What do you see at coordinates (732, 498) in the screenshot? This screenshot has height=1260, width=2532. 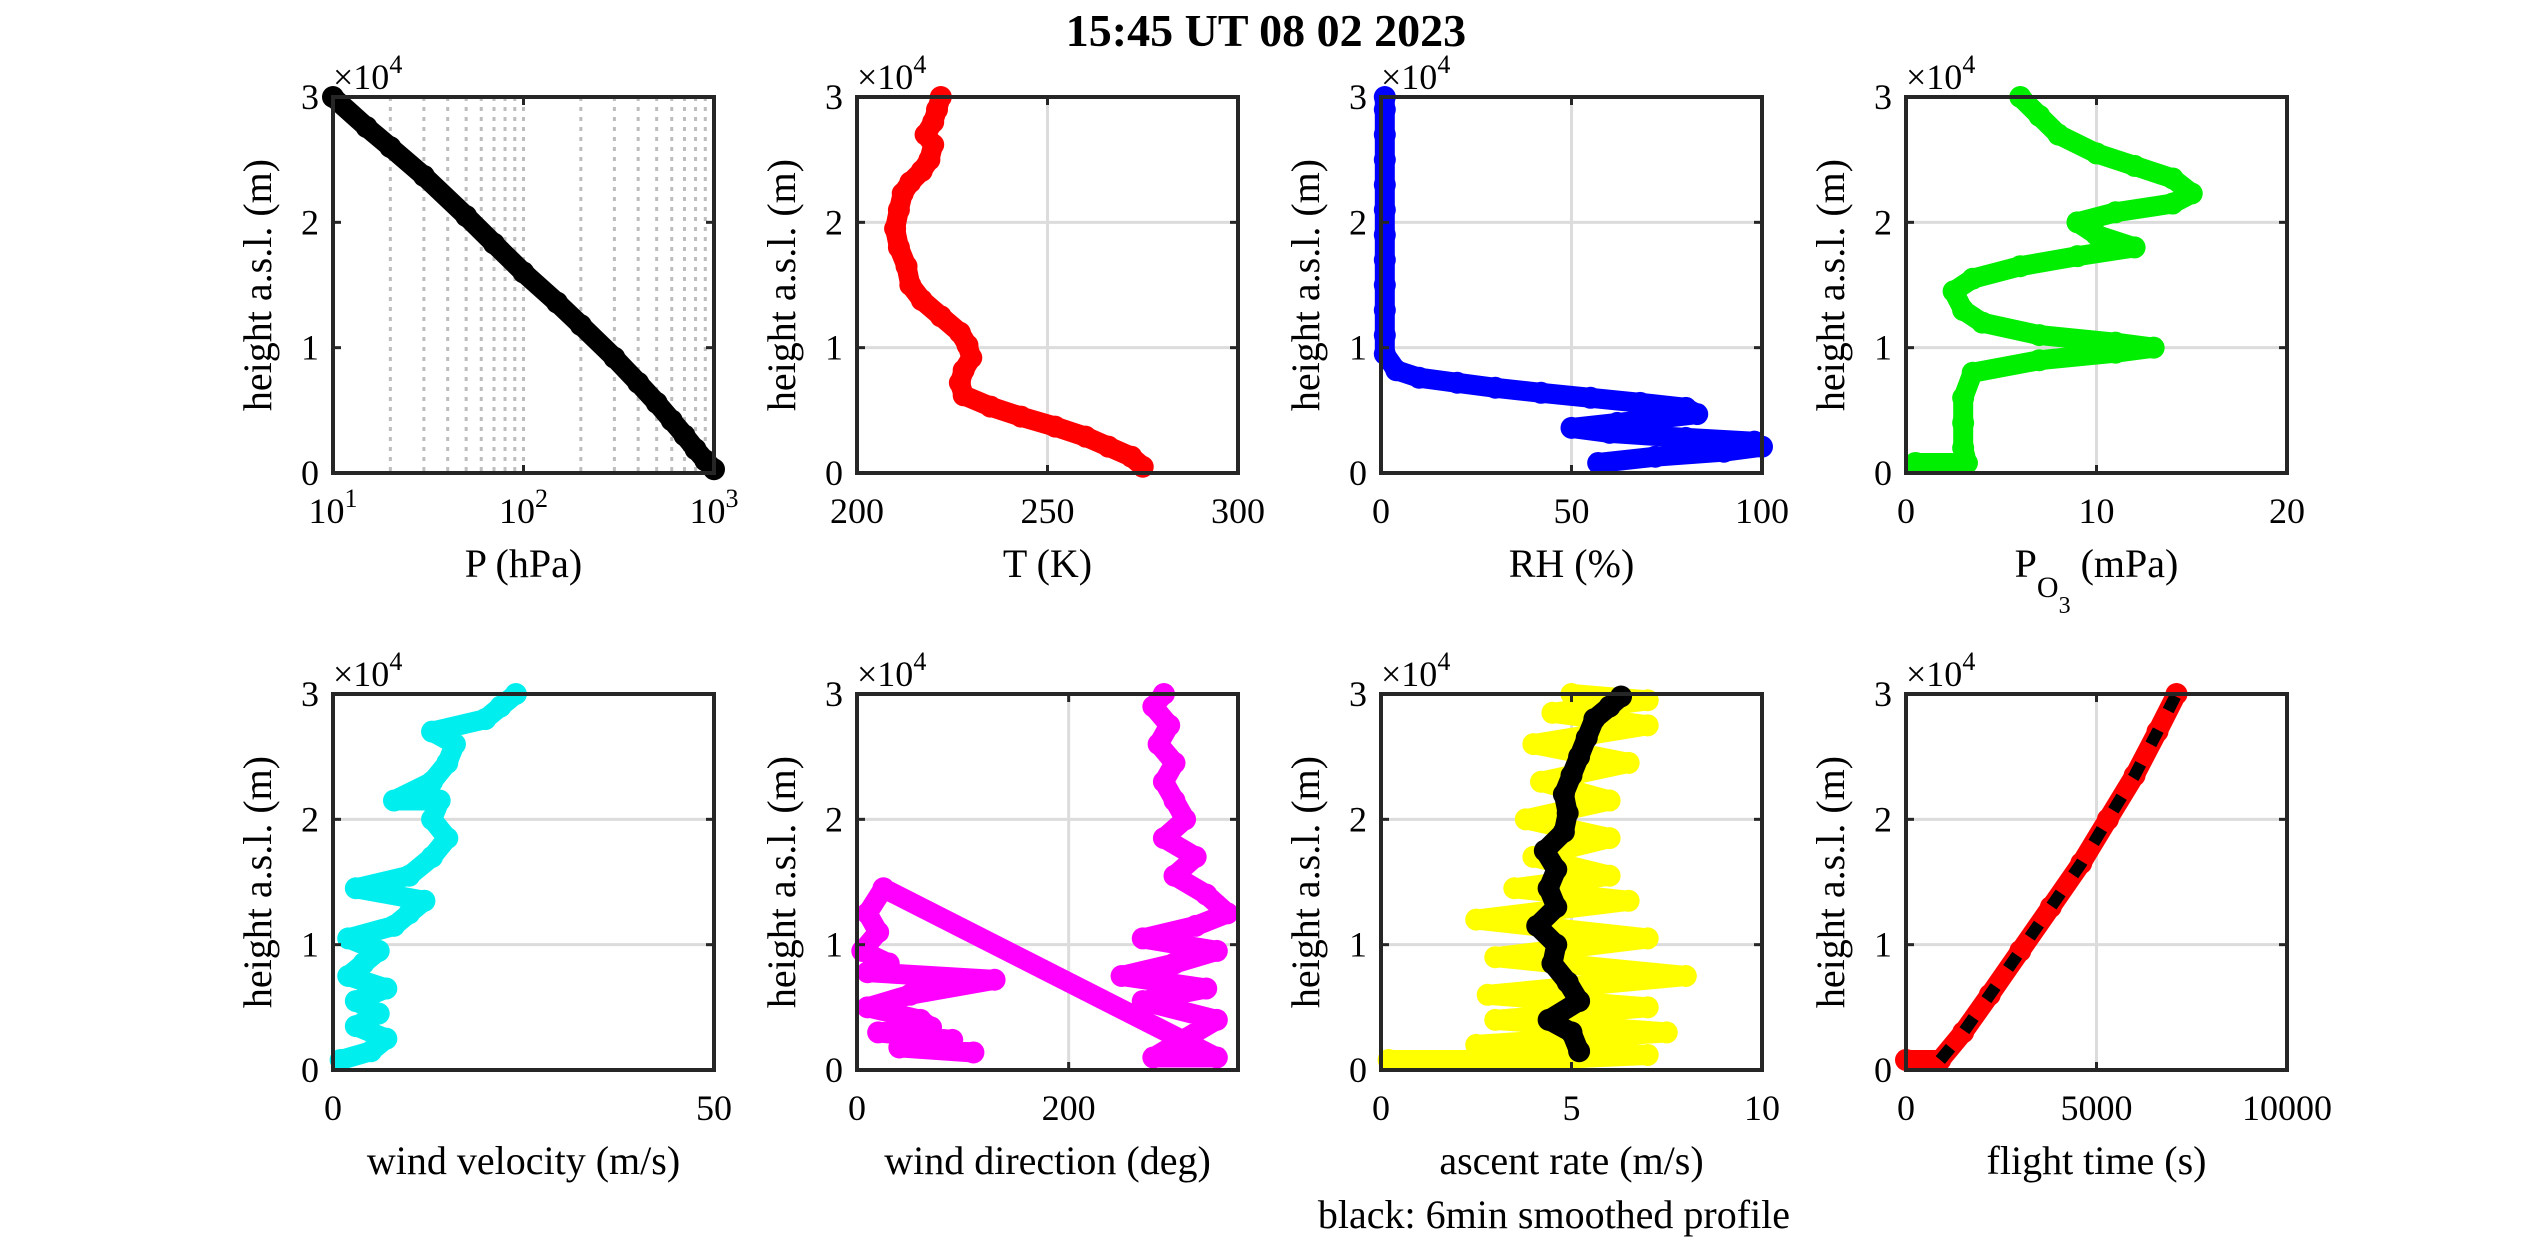 I see `x-tick-exponent: 3` at bounding box center [732, 498].